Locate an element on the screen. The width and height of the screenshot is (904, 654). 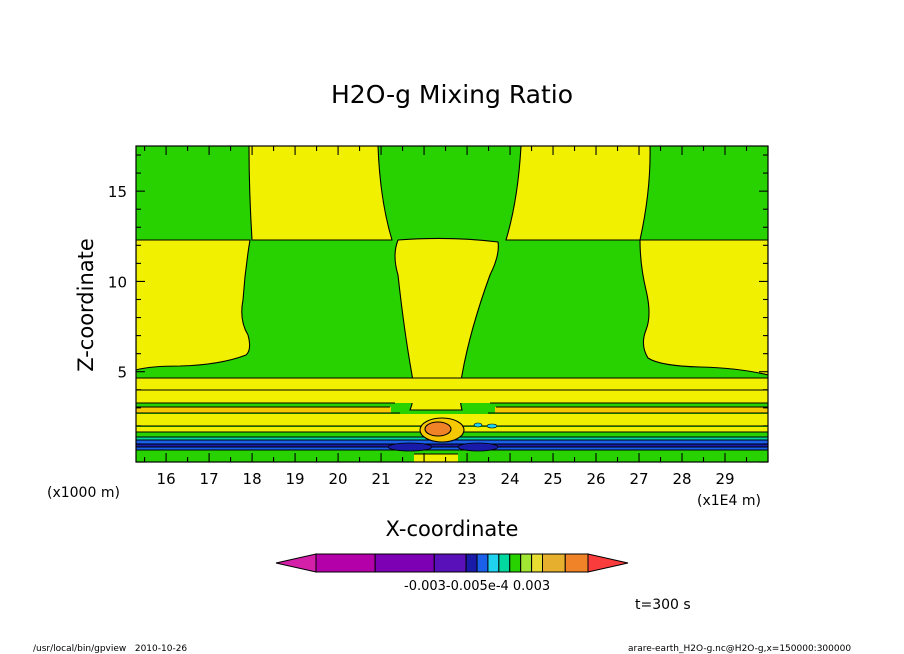
x-tick-label: 26 is located at coordinates (595, 479).